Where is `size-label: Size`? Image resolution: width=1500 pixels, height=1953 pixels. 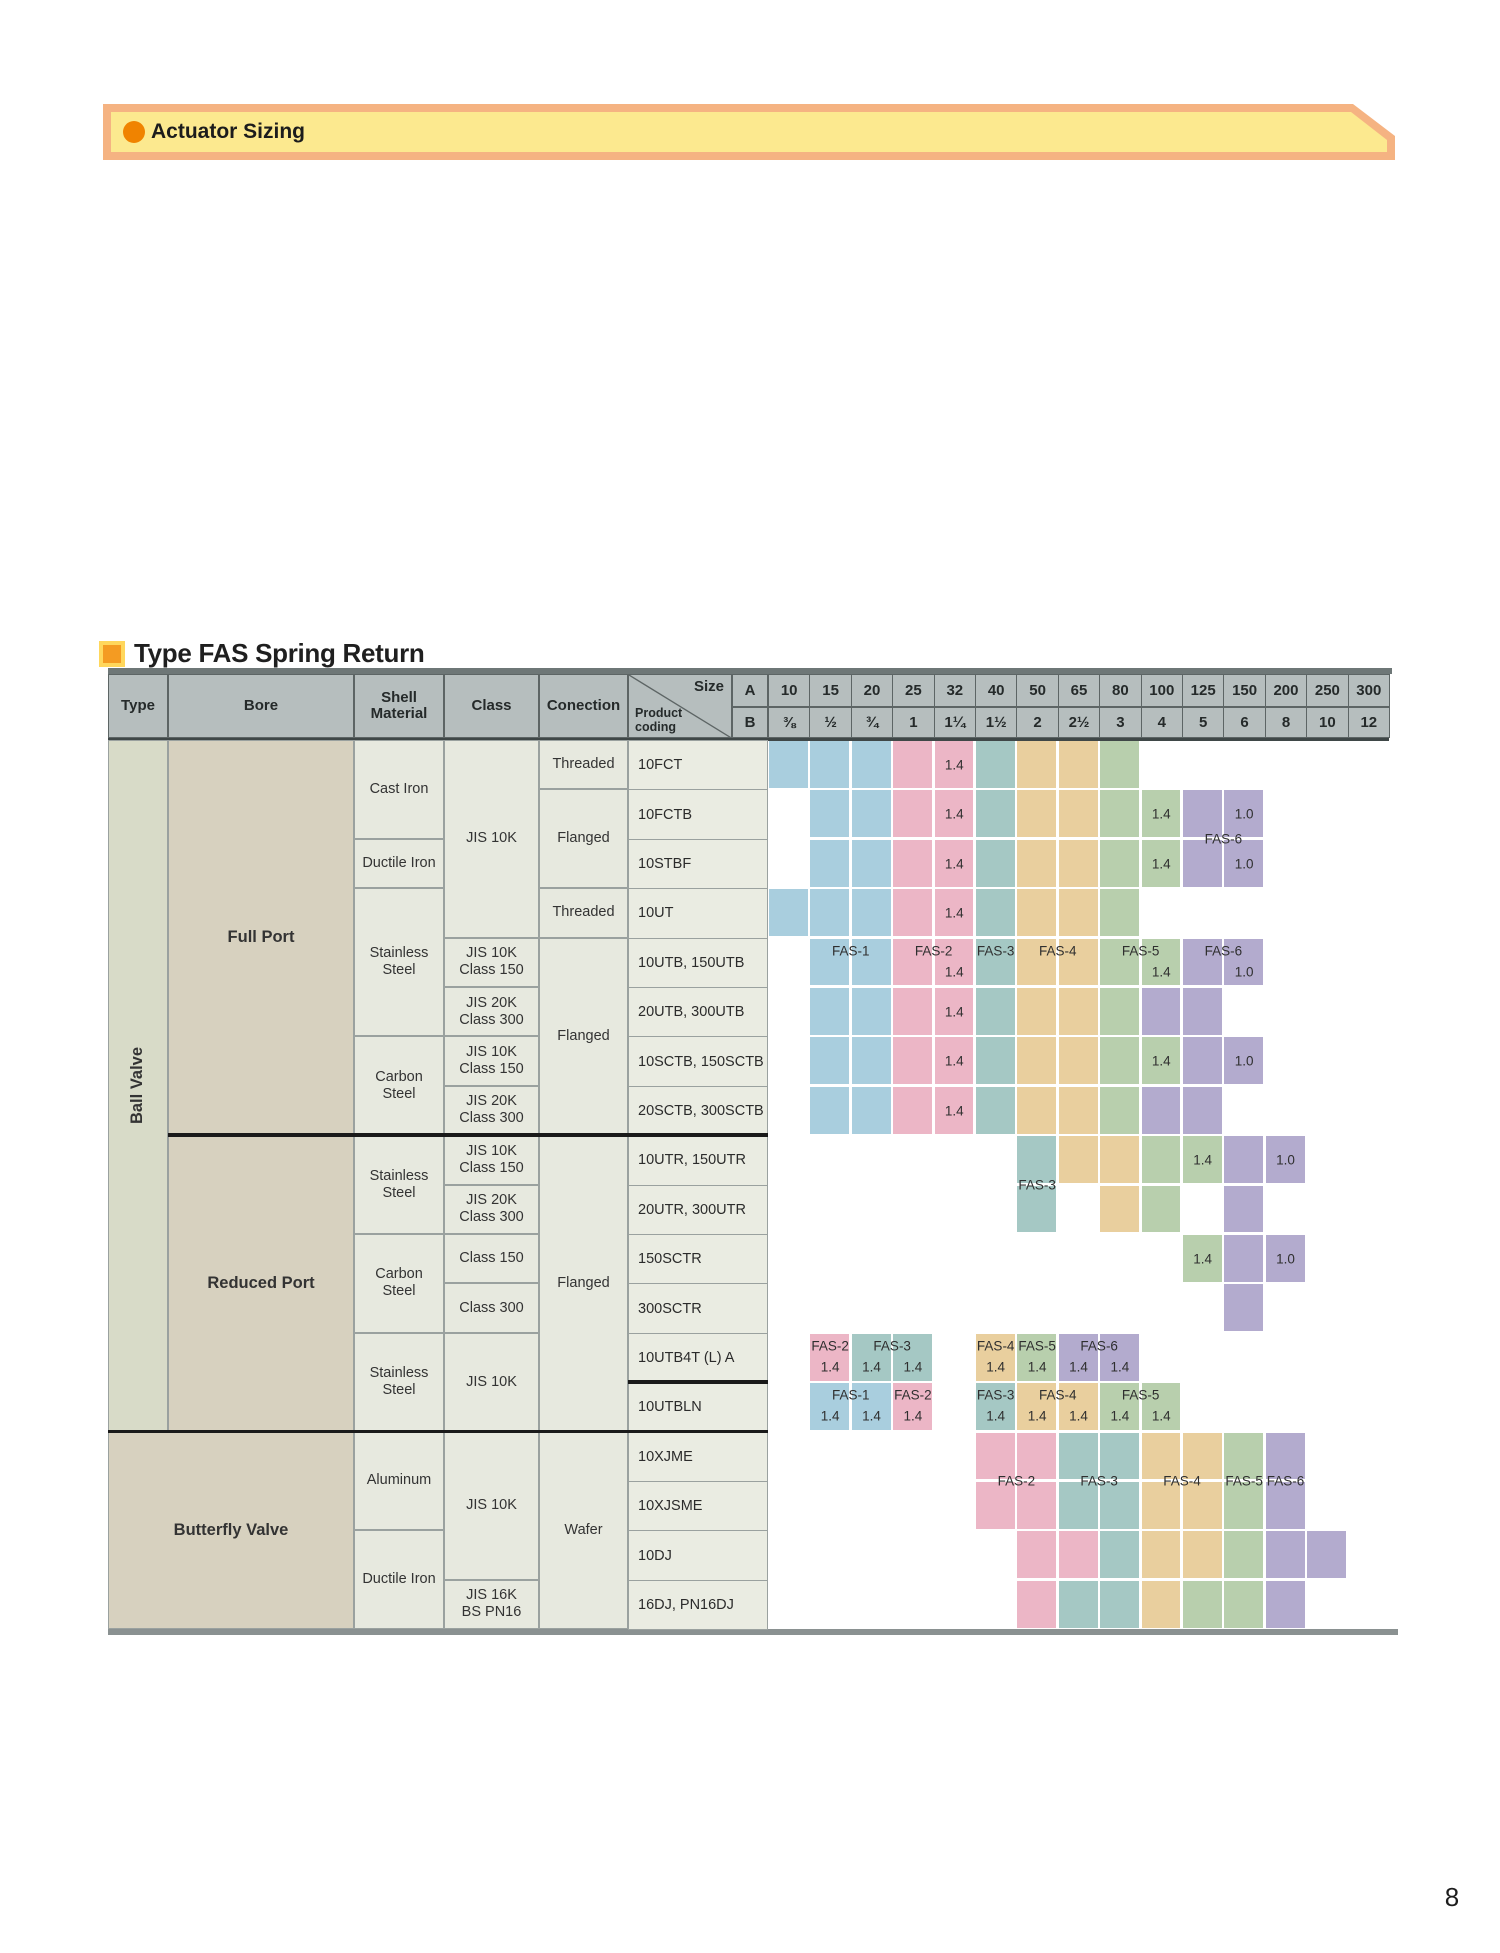
size-label: Size is located at coordinates (708, 686).